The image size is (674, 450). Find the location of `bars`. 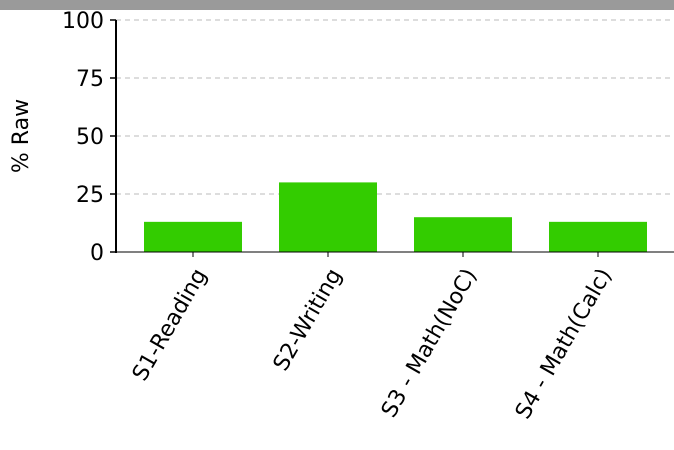

bars is located at coordinates (395, 217).